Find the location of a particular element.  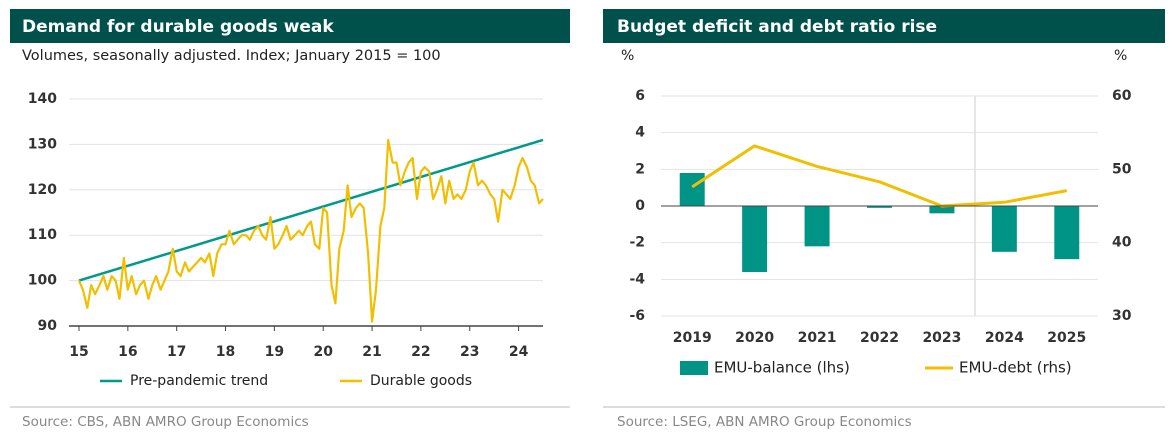

y-tick-label: -2 is located at coordinates (637, 243).